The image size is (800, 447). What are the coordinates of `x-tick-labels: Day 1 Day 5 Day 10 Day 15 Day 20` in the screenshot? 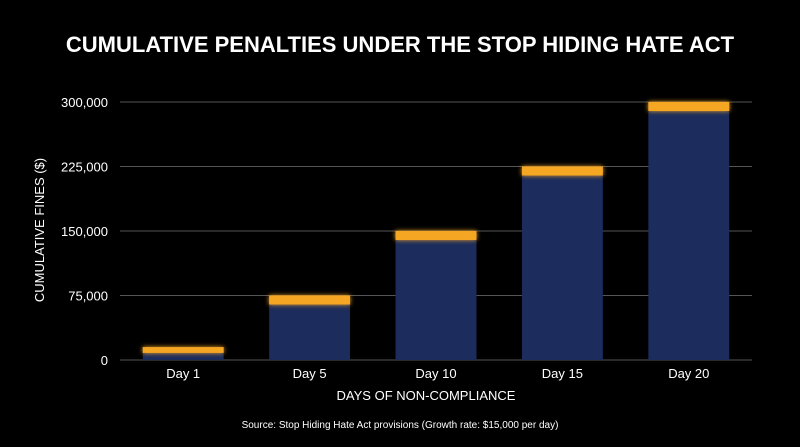 It's located at (437, 373).